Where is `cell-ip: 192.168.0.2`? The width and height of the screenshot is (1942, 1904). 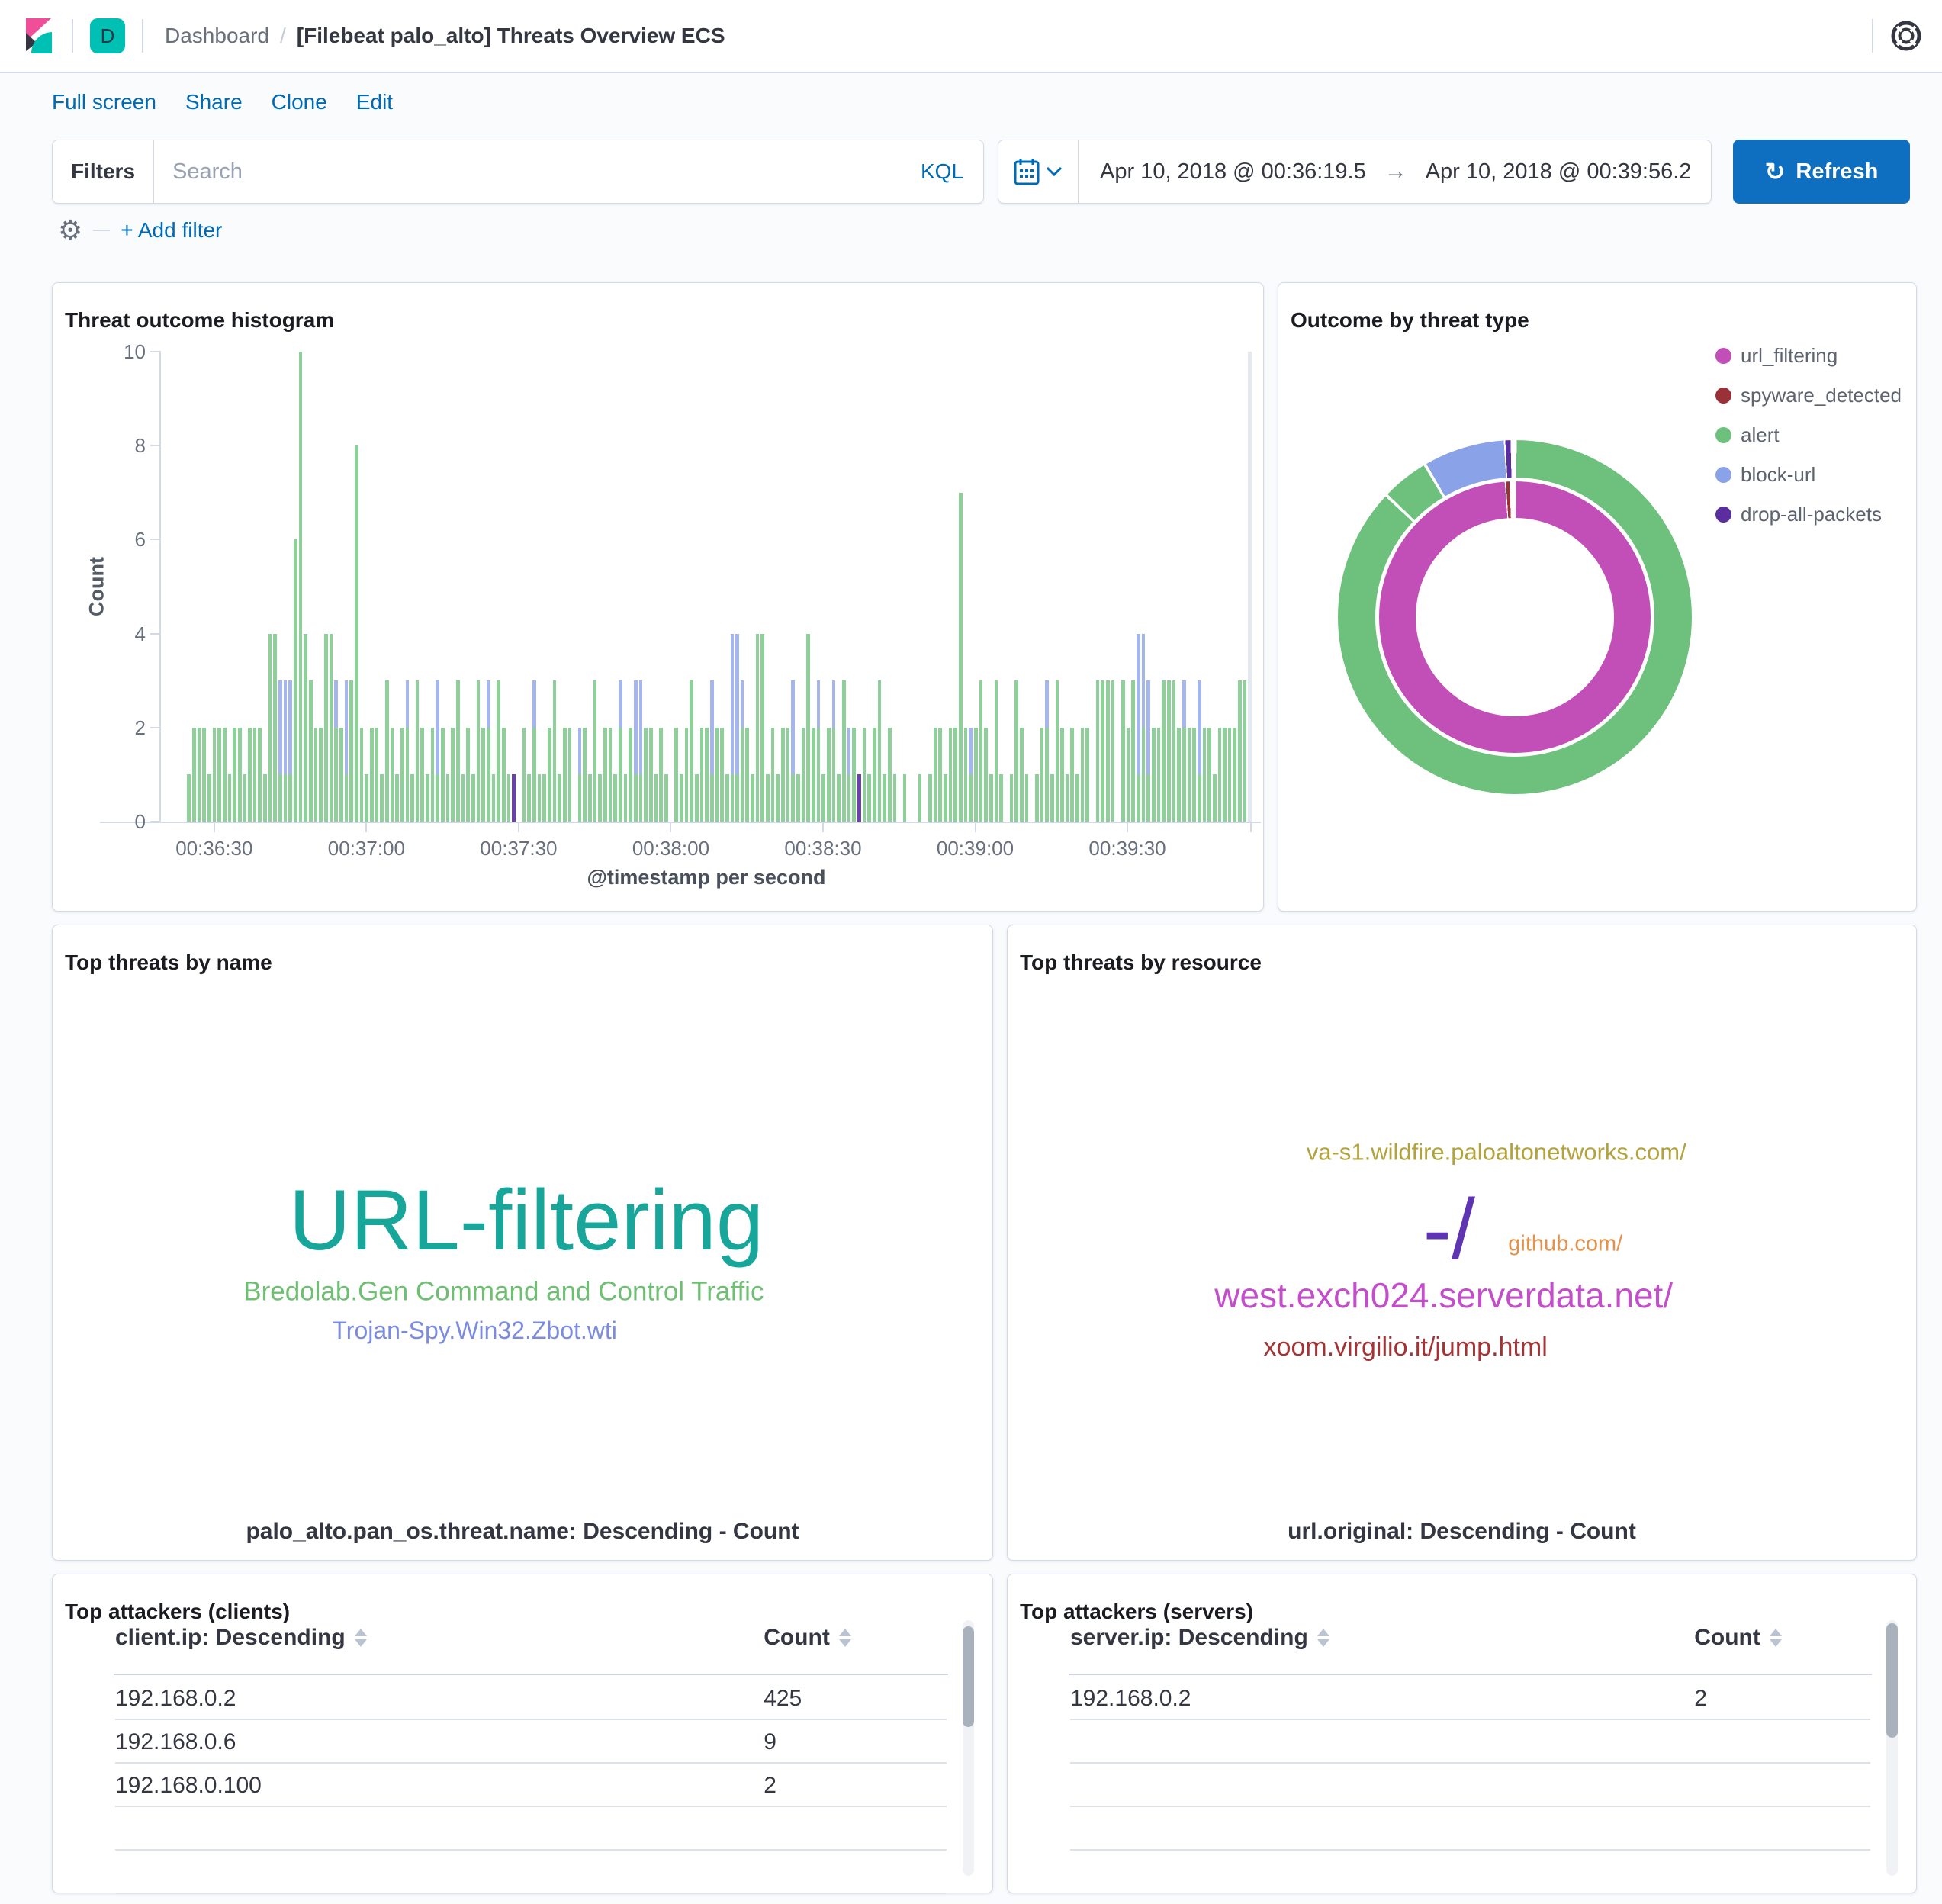 cell-ip: 192.168.0.2 is located at coordinates (1130, 1698).